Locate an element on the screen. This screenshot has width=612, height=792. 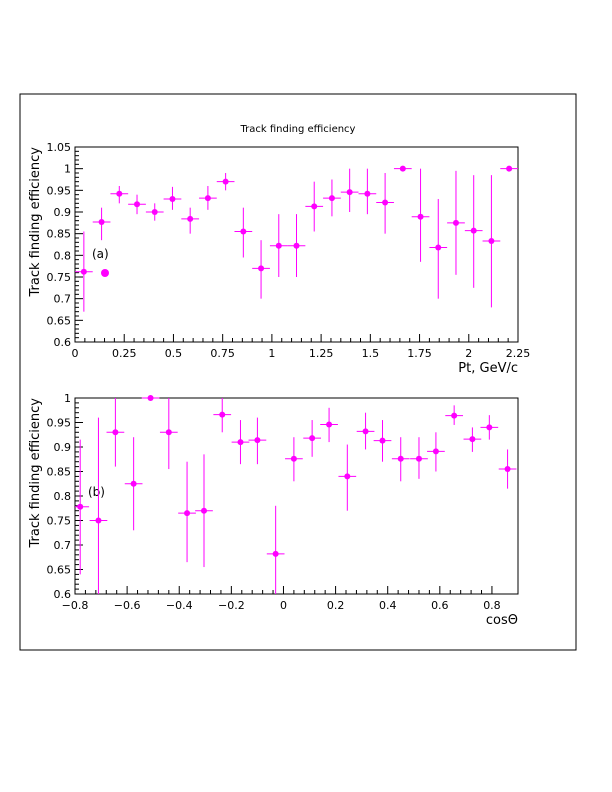
y-tick-label: 0.9 is located at coordinates (63, 447).